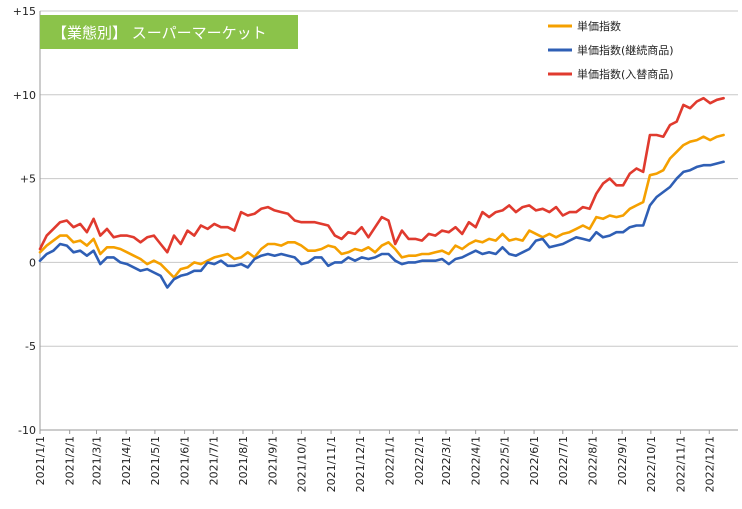 This screenshot has height=509, width=742. I want to click on x-tick-label: 2022/11/1, so click(681, 464).